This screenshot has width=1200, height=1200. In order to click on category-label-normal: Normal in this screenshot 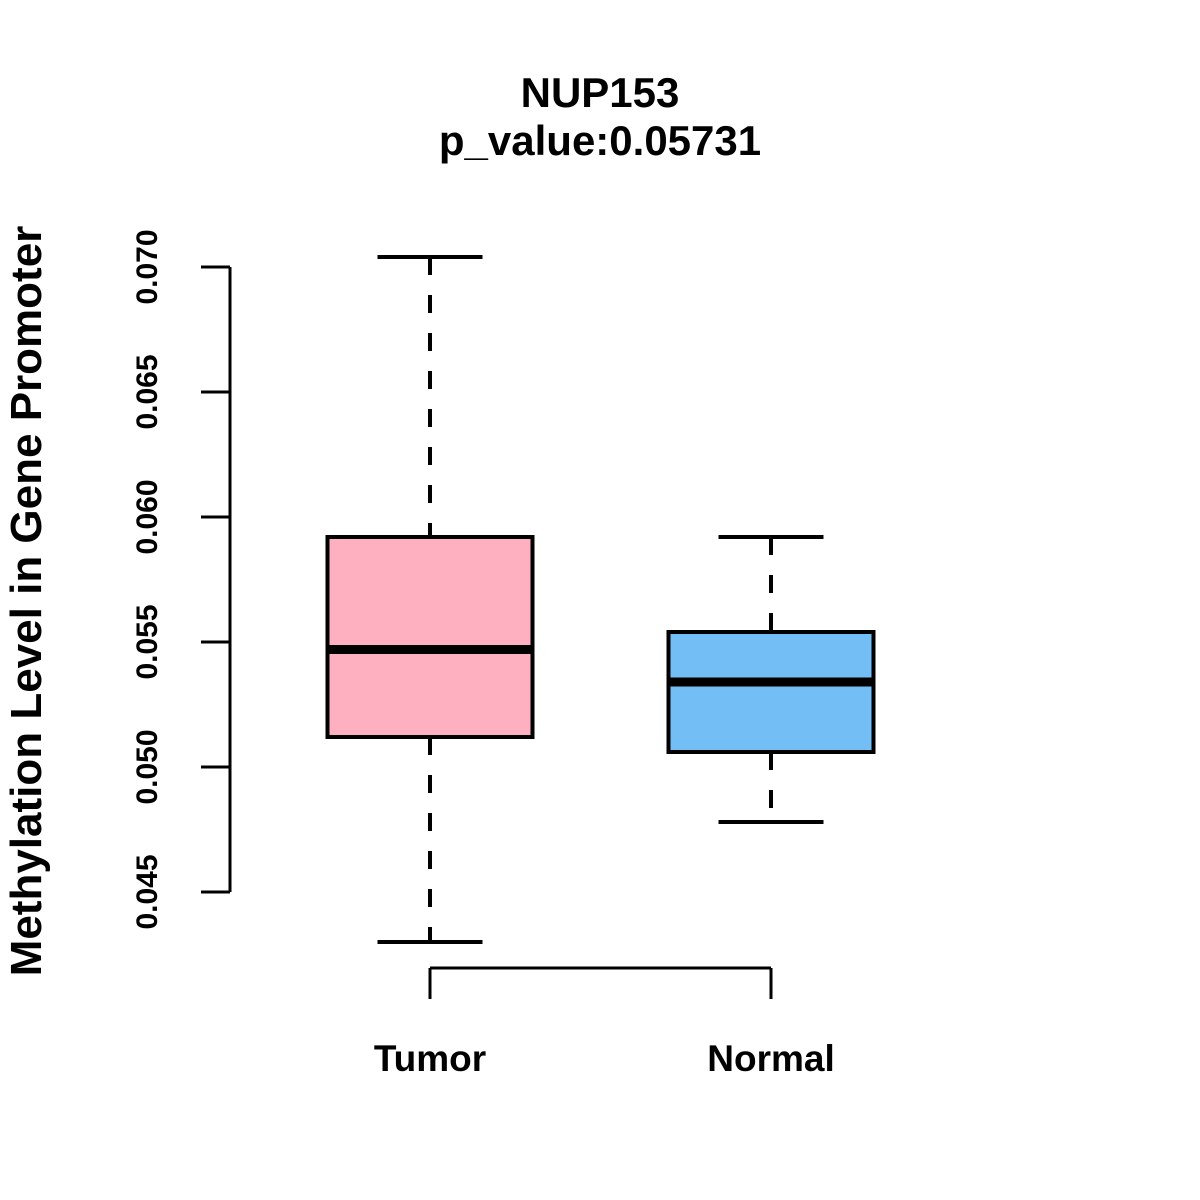, I will do `click(771, 1058)`.